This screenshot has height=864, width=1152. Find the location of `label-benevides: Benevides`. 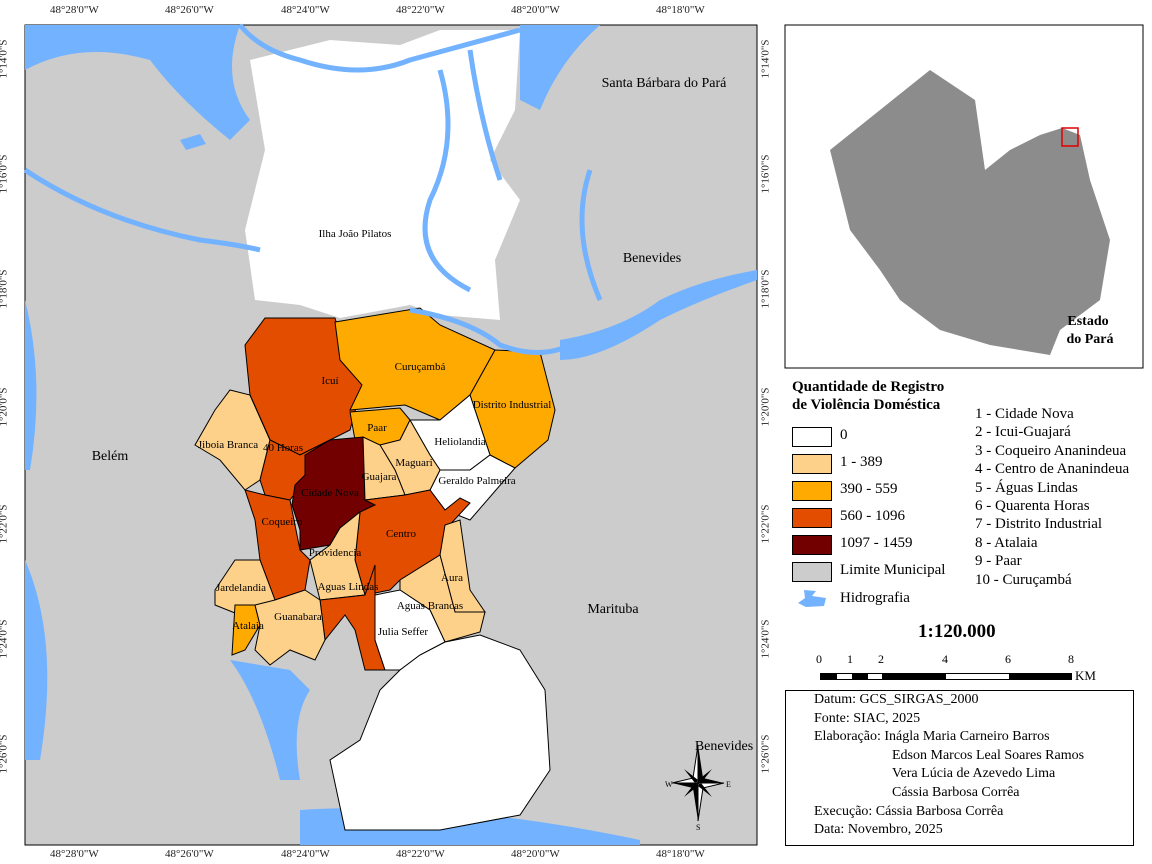

label-benevides: Benevides is located at coordinates (652, 258).